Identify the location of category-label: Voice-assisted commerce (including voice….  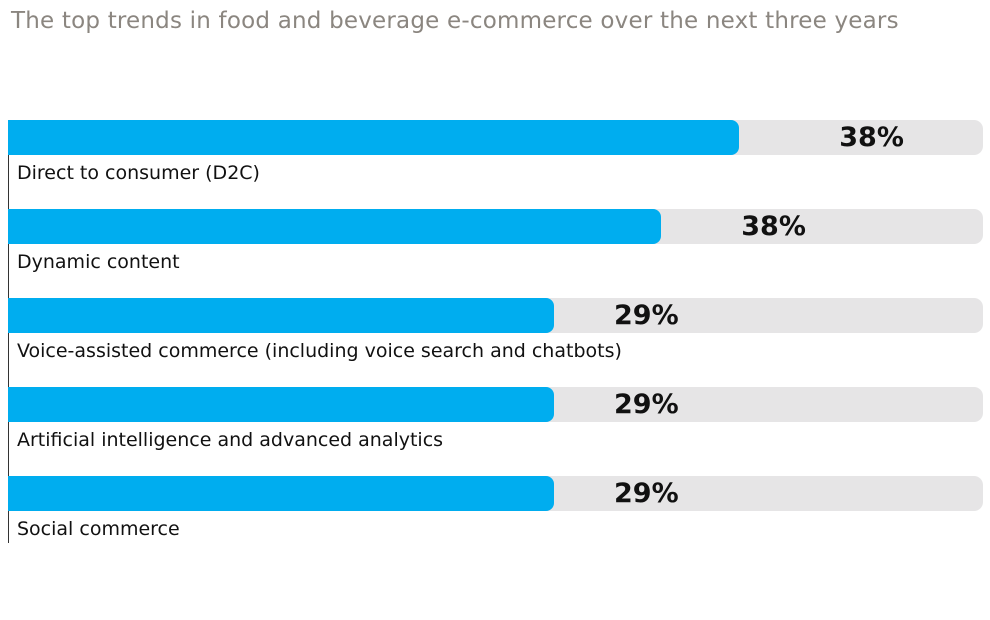
(319, 351).